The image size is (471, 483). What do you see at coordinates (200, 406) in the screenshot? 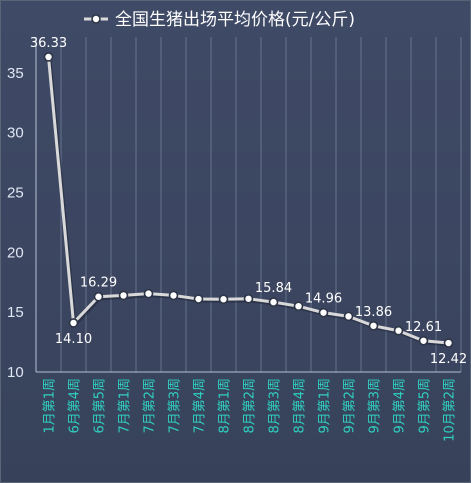
I see `x-tick-label: 7月第4周` at bounding box center [200, 406].